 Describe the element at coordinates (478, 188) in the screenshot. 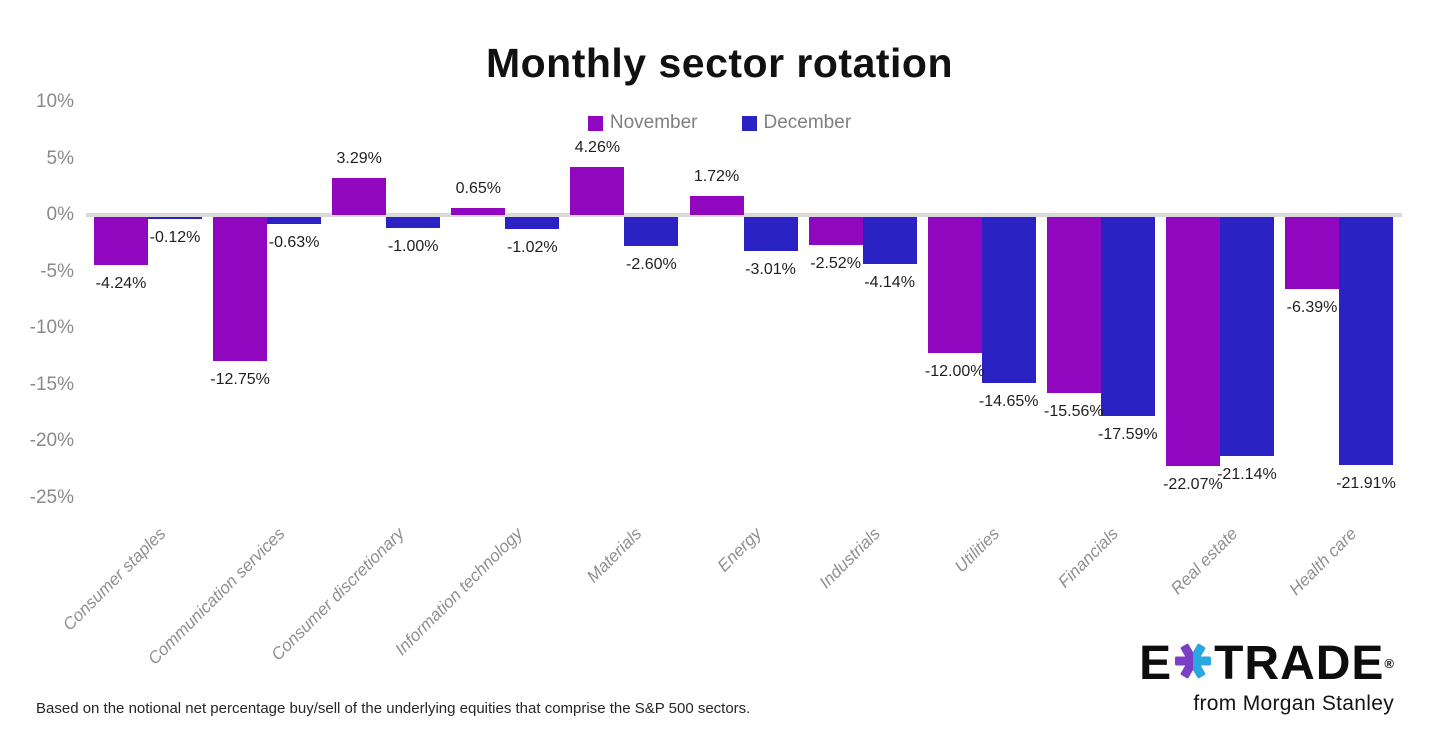

I see `data-label-november-3: 0.65%` at that location.